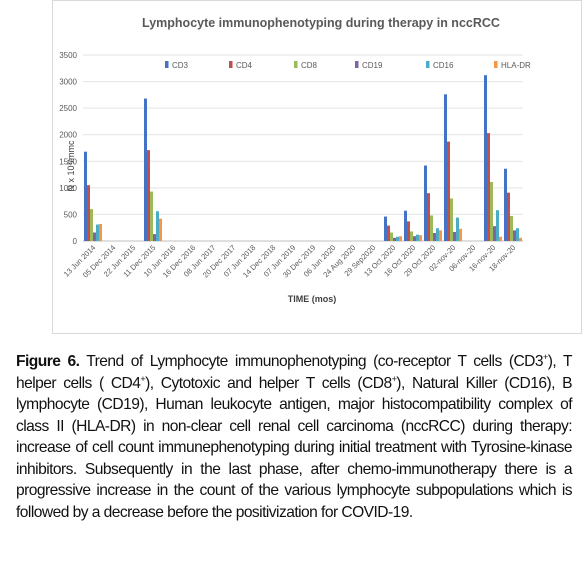  What do you see at coordinates (48, 361) in the screenshot?
I see `caption-label: Figure 6.` at bounding box center [48, 361].